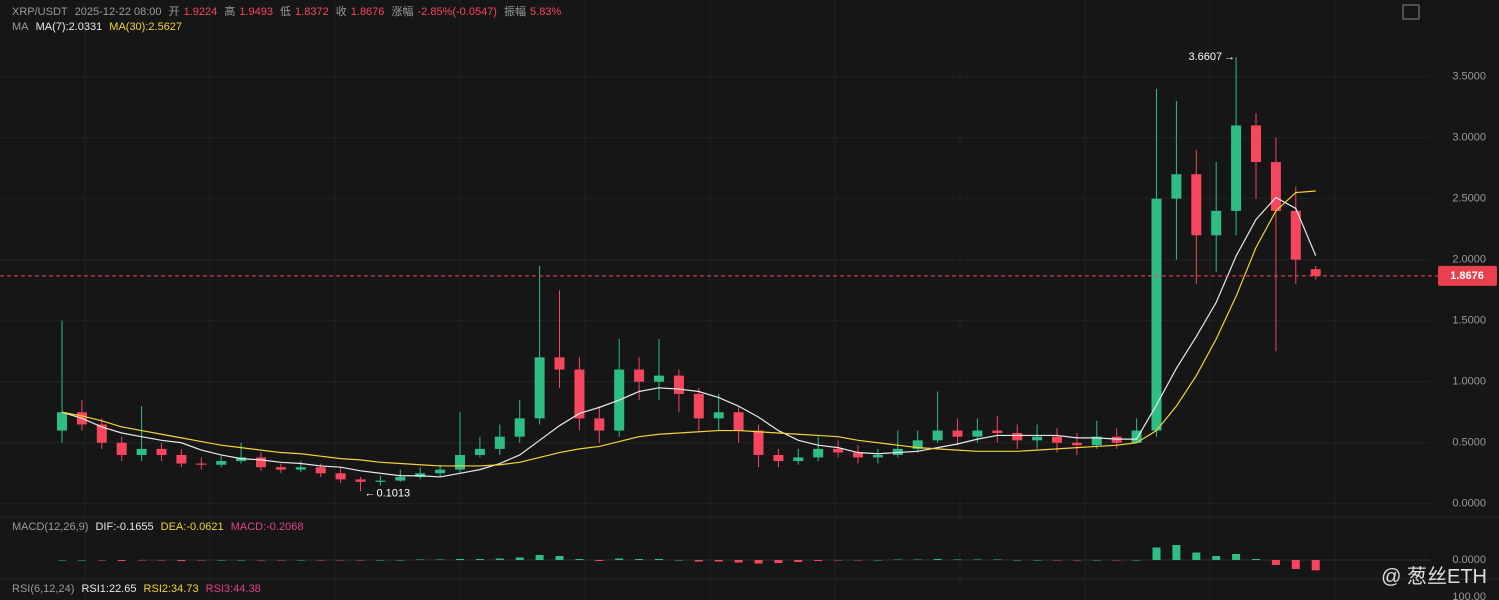 Image resolution: width=1499 pixels, height=600 pixels. What do you see at coordinates (171, 589) in the screenshot?
I see `rsi2: RSI2:34.73` at bounding box center [171, 589].